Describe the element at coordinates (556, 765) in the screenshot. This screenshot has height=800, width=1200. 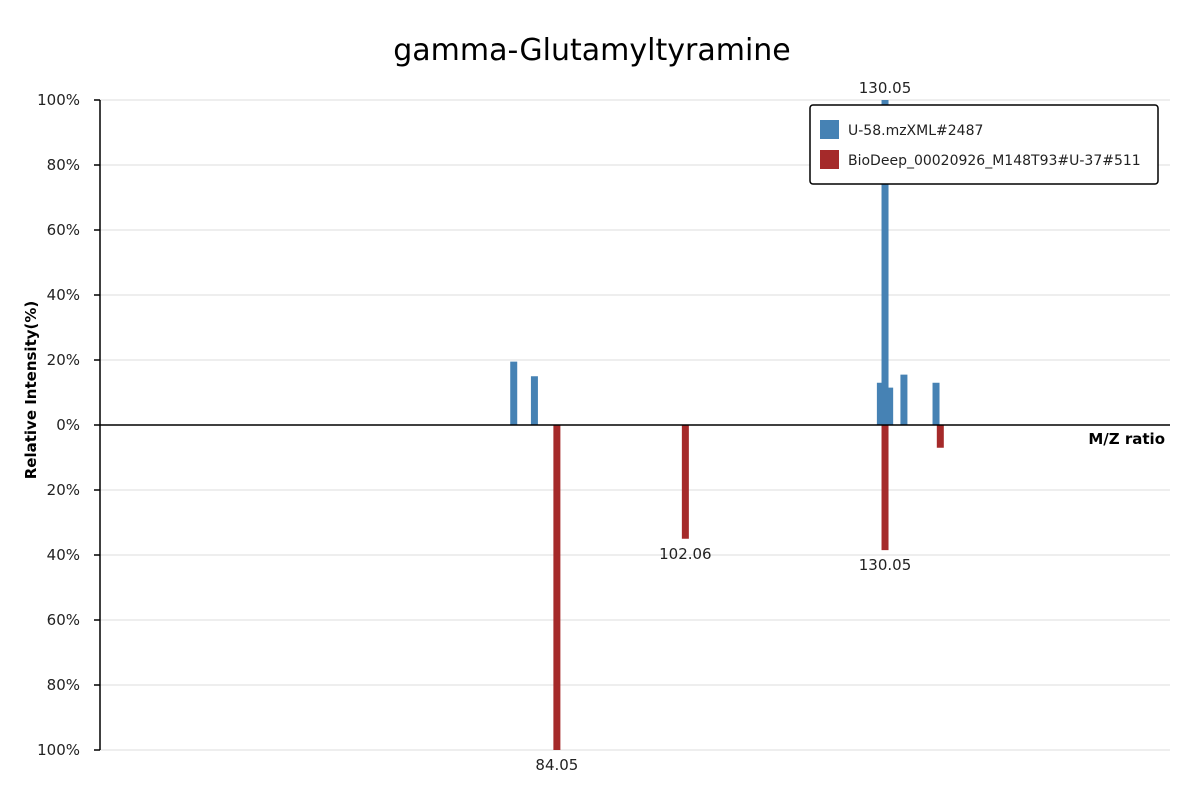
I see `peak-label: 84.05` at that location.